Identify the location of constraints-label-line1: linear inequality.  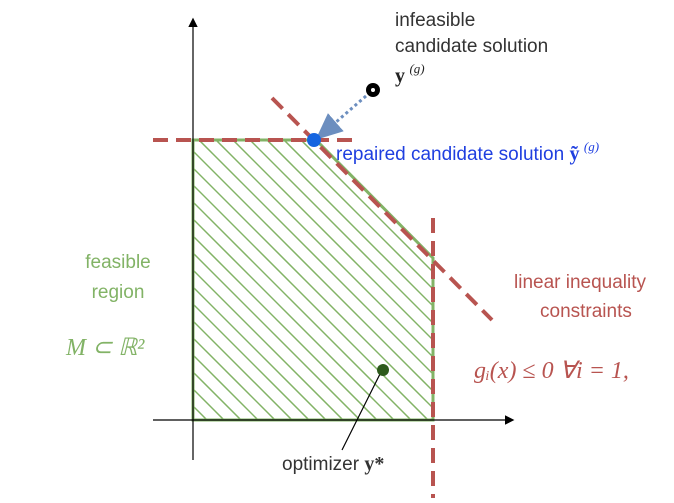
(580, 282).